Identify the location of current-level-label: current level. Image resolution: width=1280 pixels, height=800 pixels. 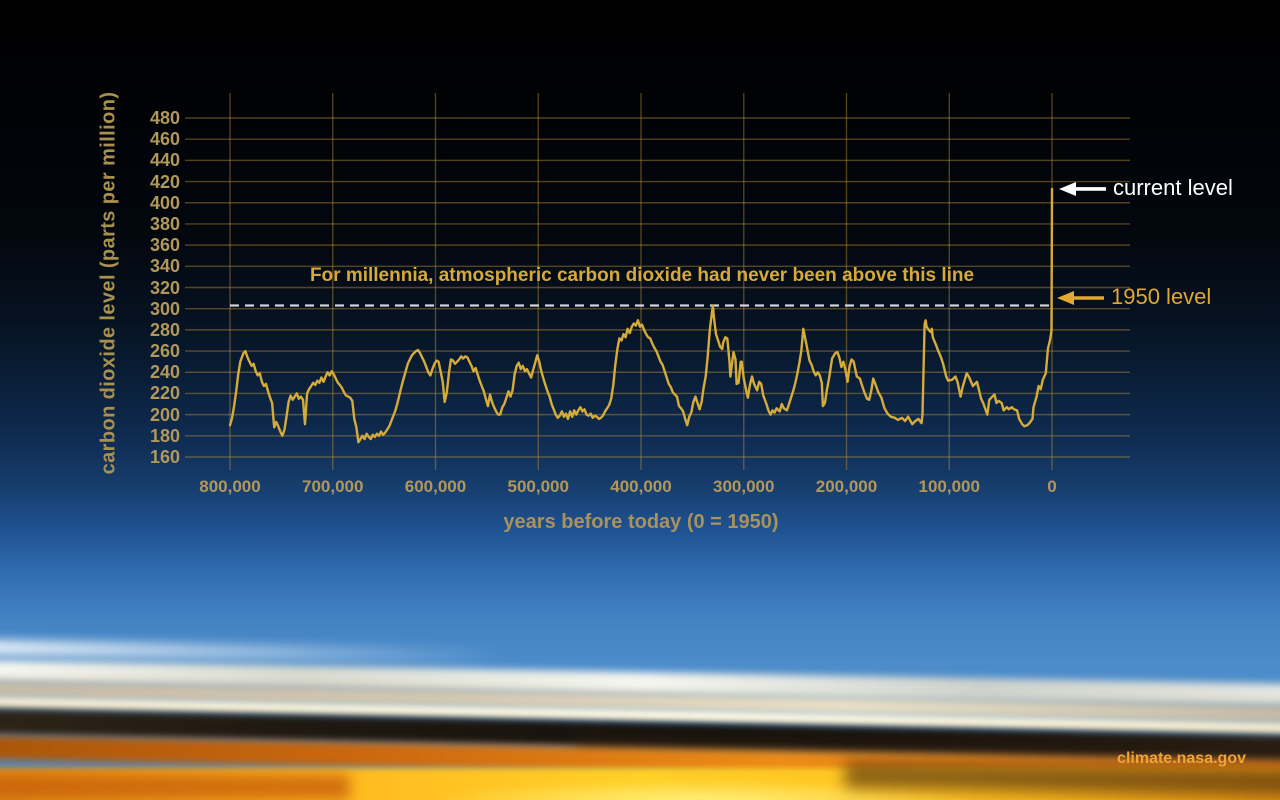
(1173, 187).